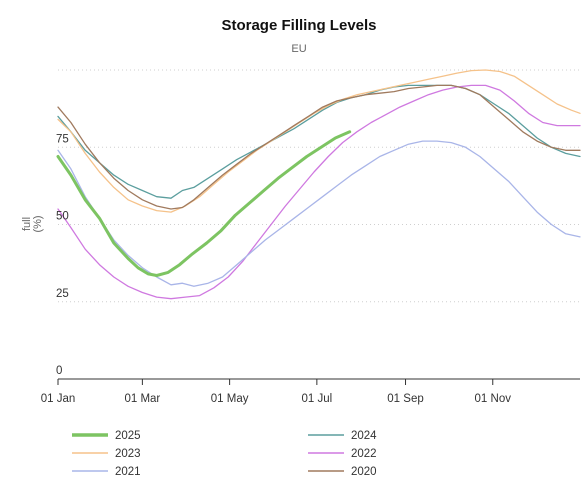  Describe the element at coordinates (142, 399) in the screenshot. I see `x-tick-label: 01 Mar` at that location.